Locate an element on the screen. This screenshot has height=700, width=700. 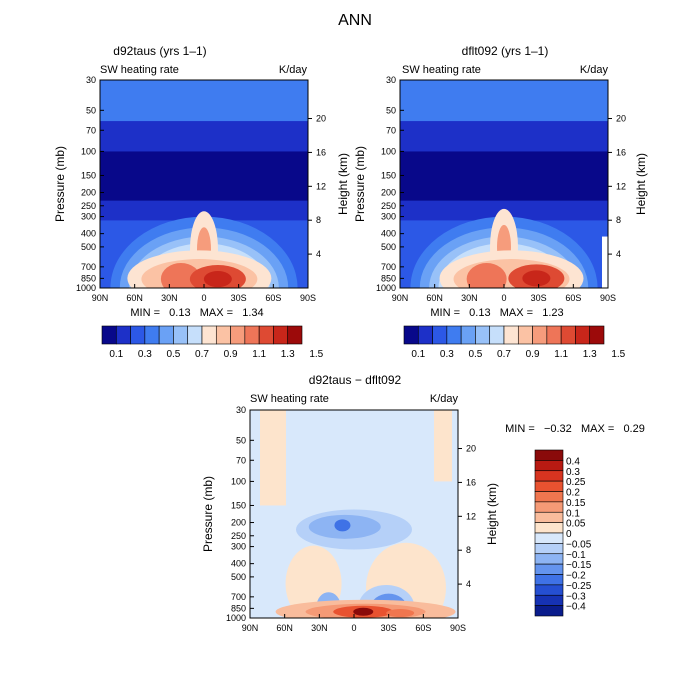
x-tick-label: 30N is located at coordinates (319, 628).